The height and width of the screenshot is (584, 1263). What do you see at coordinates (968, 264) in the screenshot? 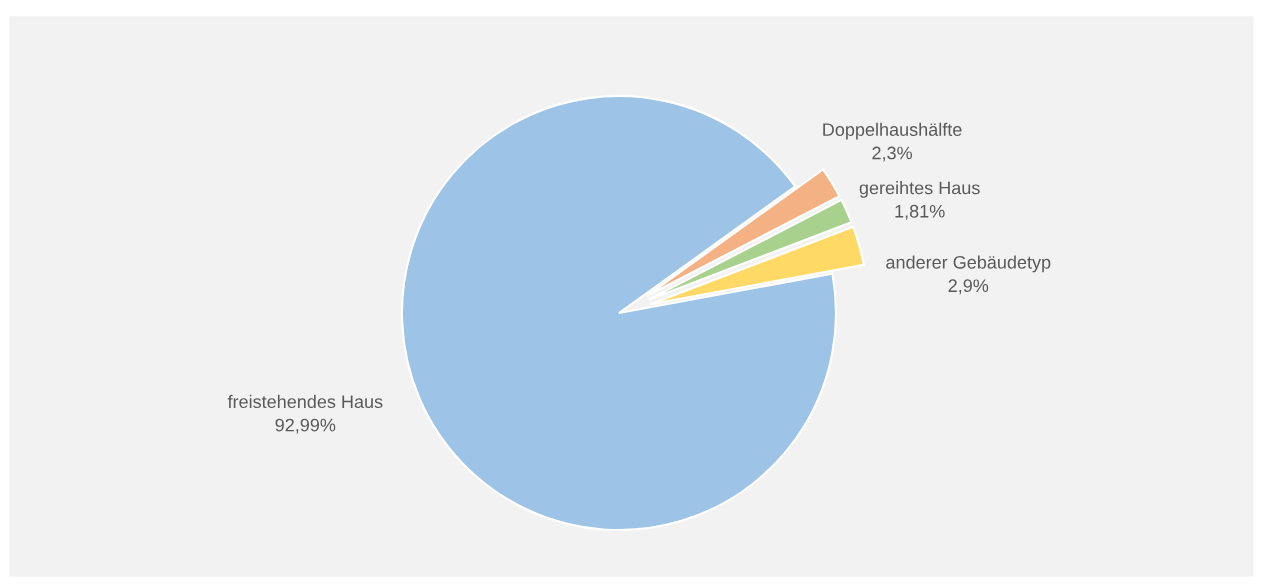
I see `slice-label: anderer Gebäudetyp` at bounding box center [968, 264].